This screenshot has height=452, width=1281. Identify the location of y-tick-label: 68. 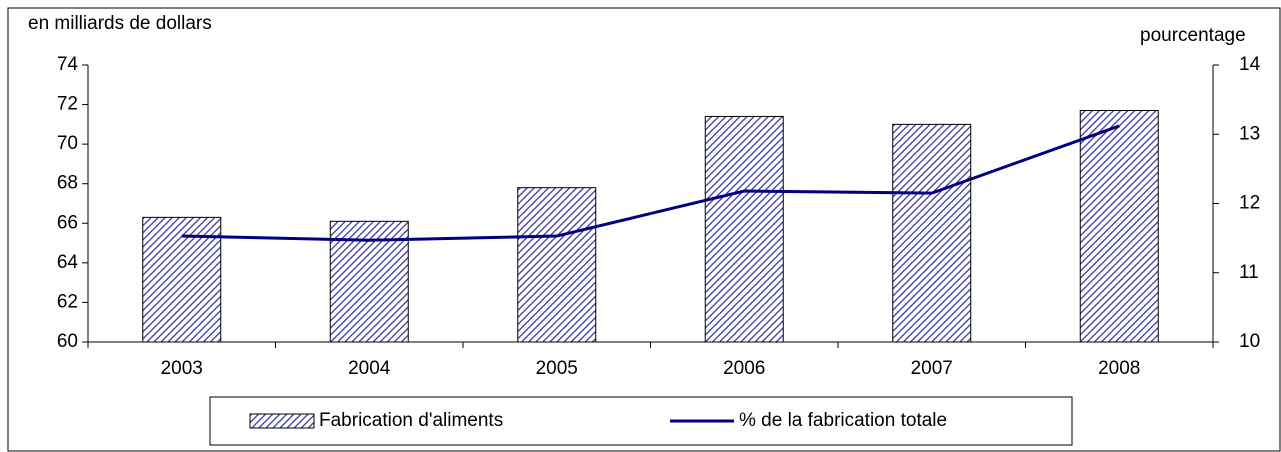
(67, 183).